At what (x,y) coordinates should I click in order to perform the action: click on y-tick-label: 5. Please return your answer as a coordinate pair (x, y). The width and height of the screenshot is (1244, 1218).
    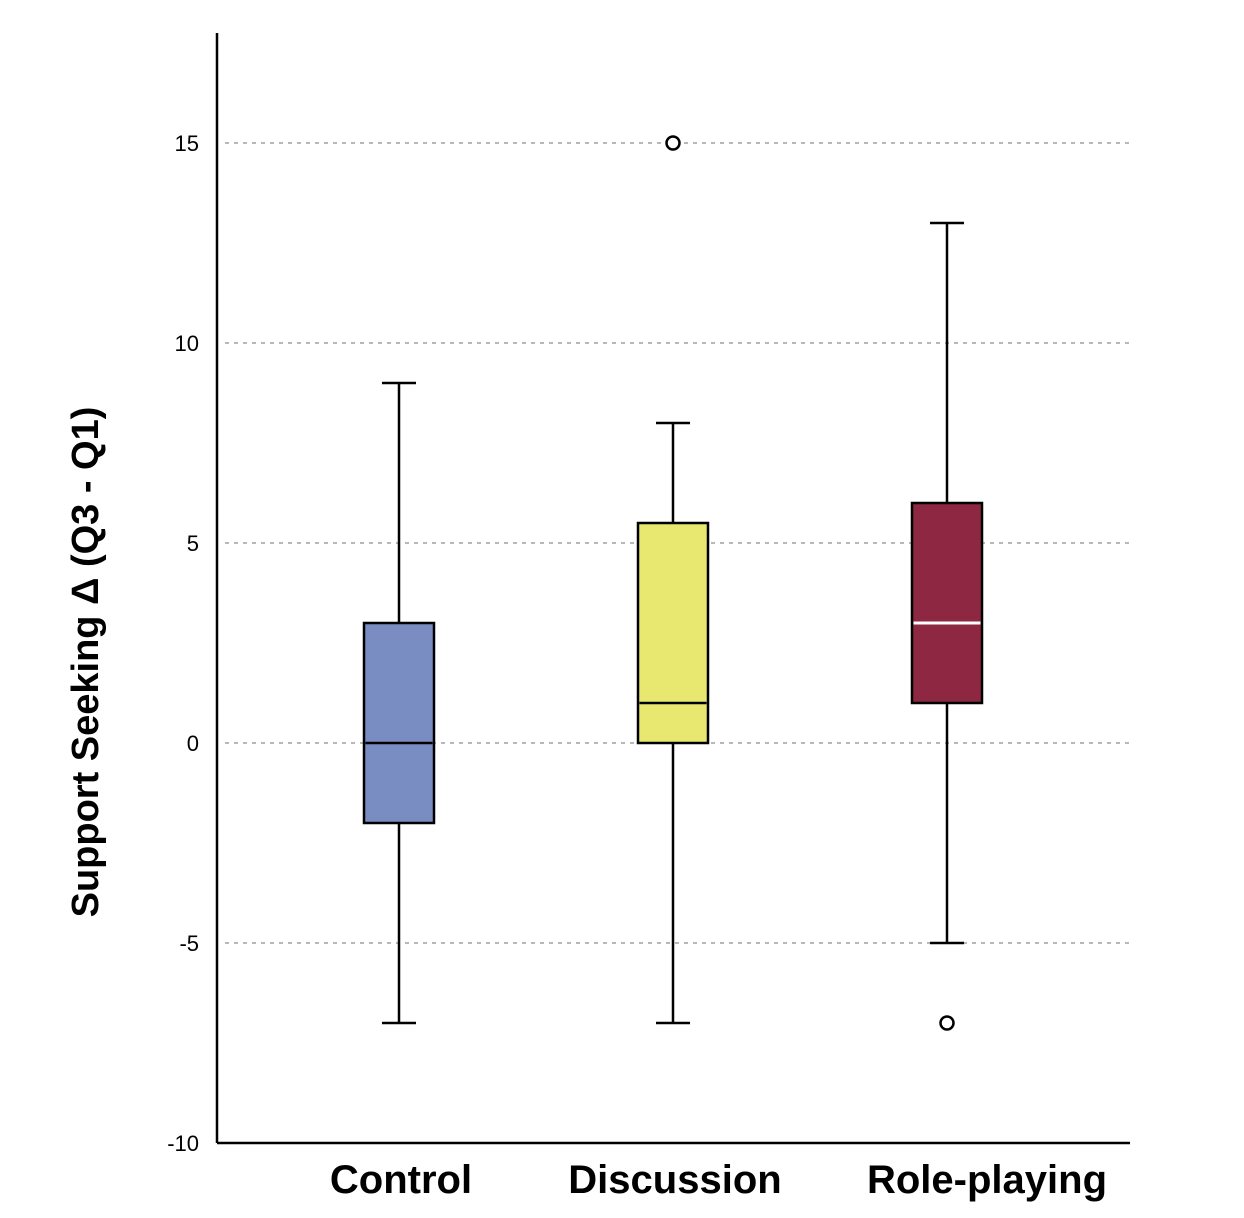
    Looking at the image, I should click on (193, 543).